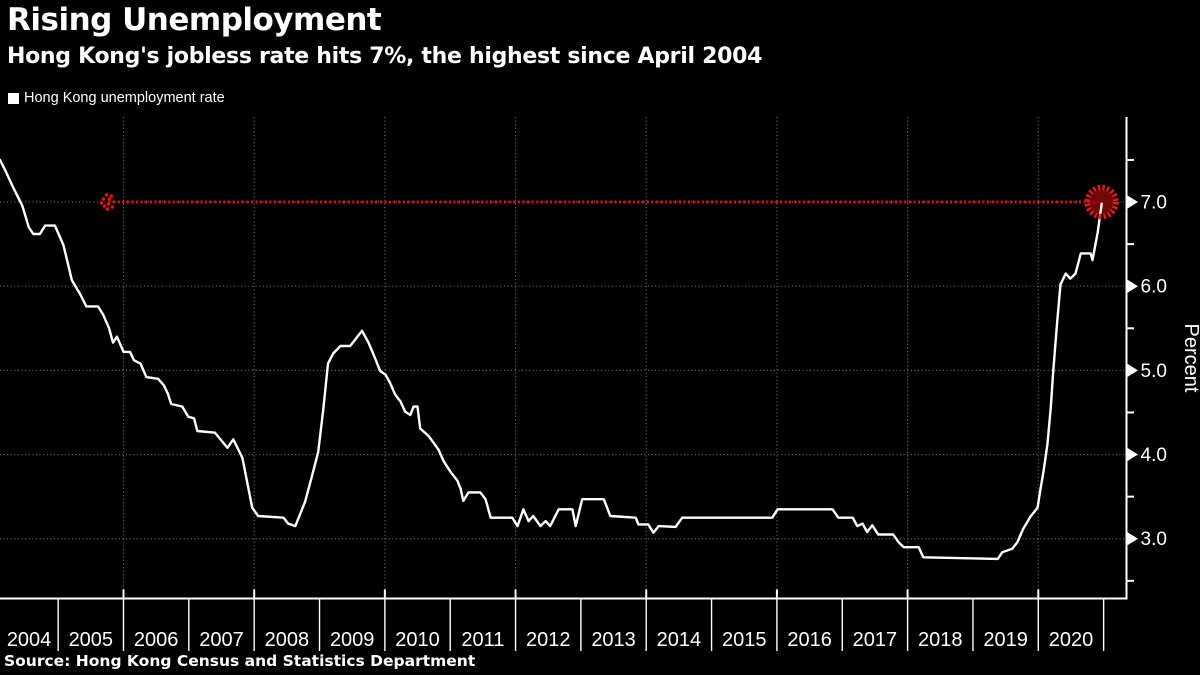 The image size is (1200, 675). Describe the element at coordinates (29, 640) in the screenshot. I see `x-tick-label: 2004` at that location.